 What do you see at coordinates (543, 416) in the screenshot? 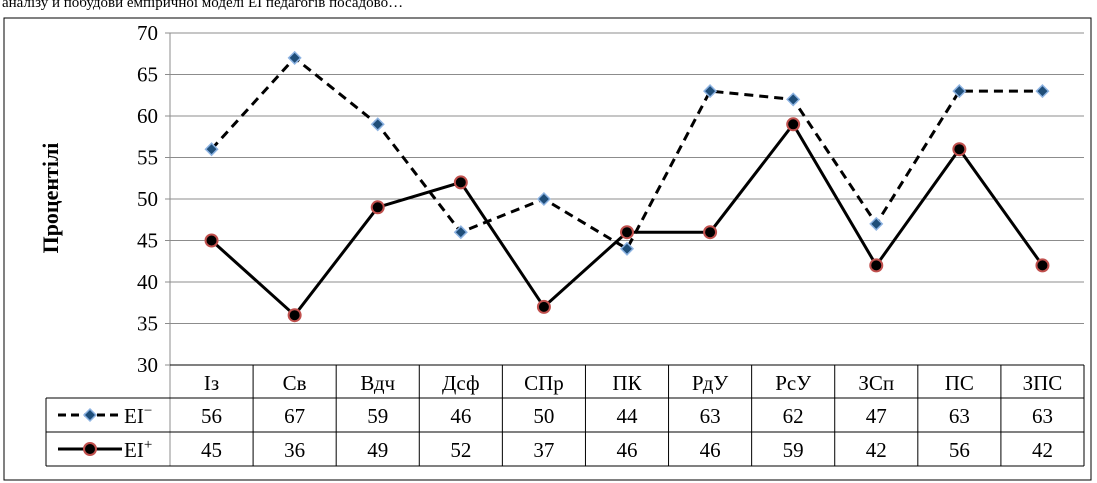
I see `data-label: 50` at bounding box center [543, 416].